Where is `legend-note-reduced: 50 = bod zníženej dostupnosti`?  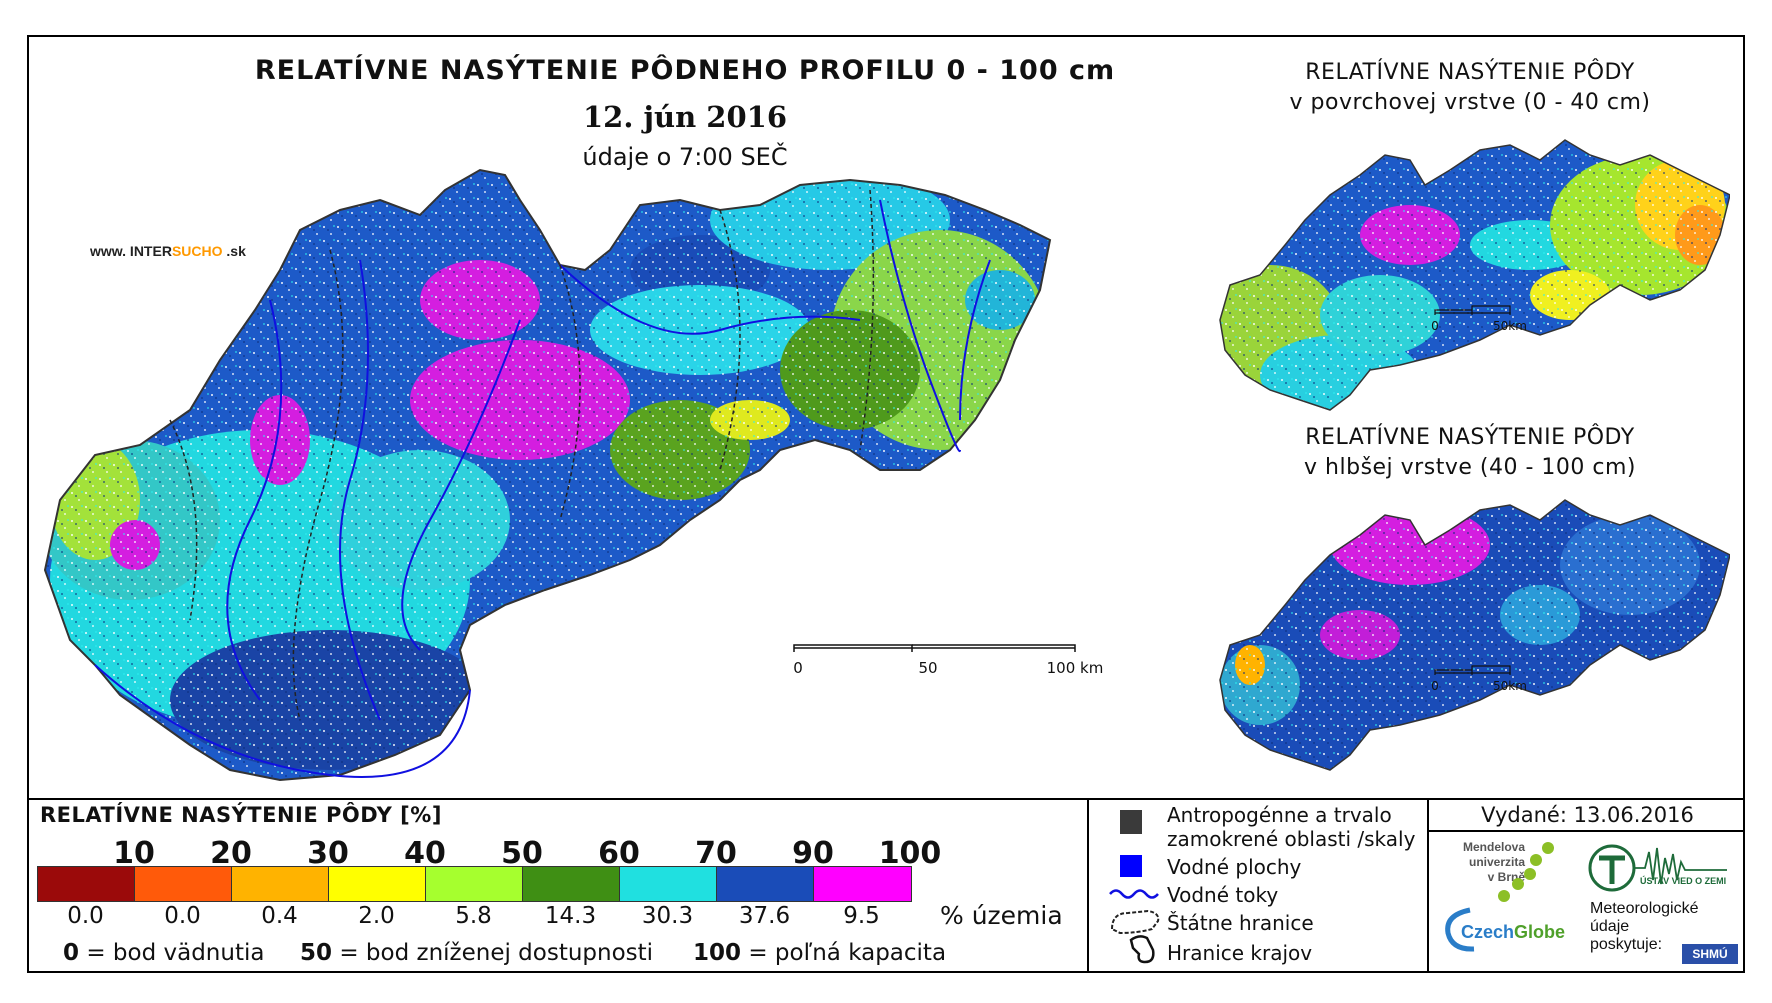
legend-note-reduced: 50 = bod zníženej dostupnosti is located at coordinates (477, 953).